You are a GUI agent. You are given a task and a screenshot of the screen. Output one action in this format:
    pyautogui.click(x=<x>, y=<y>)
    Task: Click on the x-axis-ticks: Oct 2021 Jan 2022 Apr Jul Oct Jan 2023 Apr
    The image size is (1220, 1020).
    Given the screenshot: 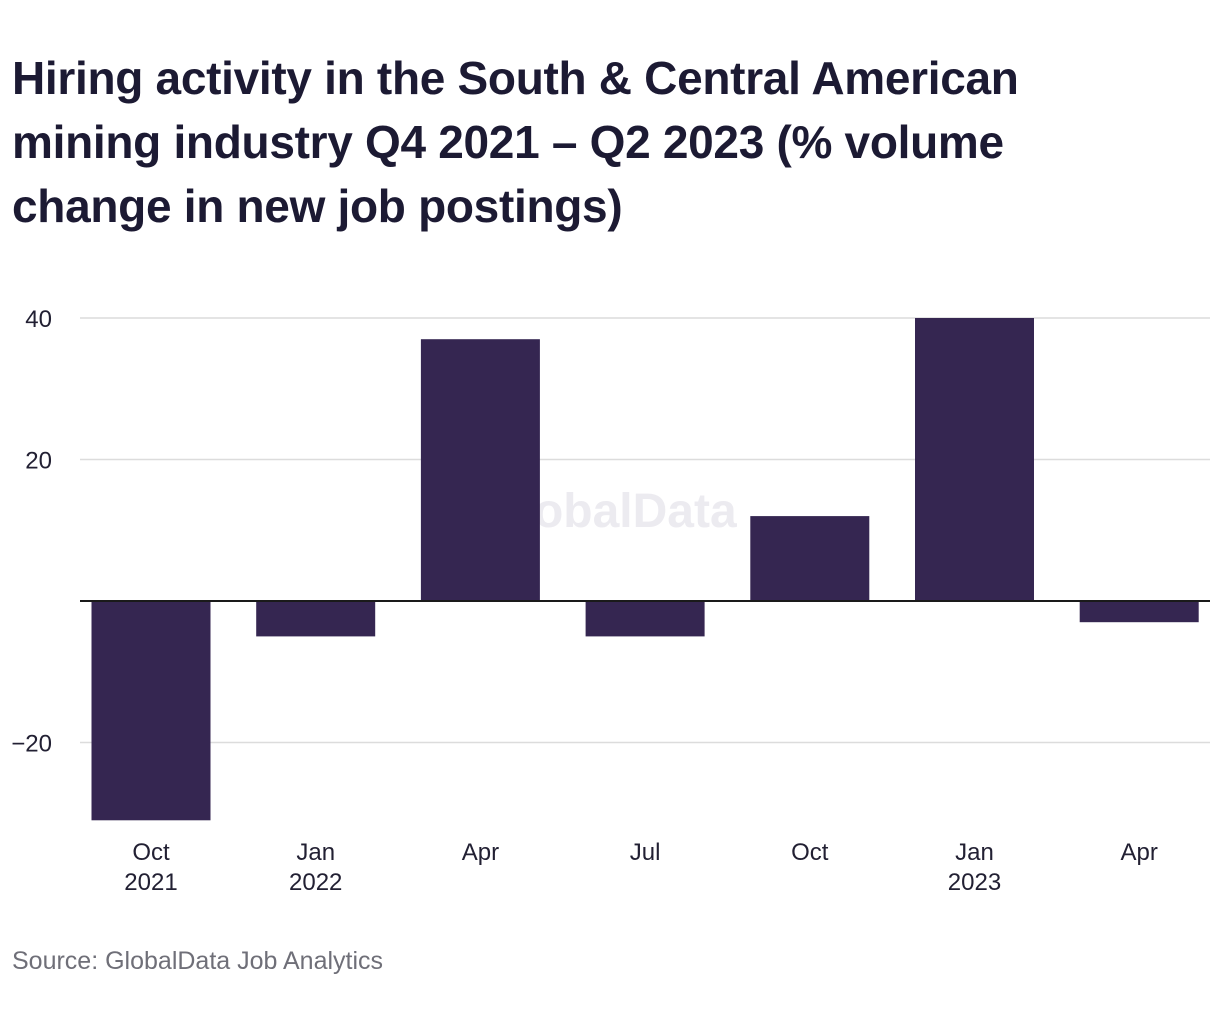 What is the action you would take?
    pyautogui.click(x=641, y=867)
    